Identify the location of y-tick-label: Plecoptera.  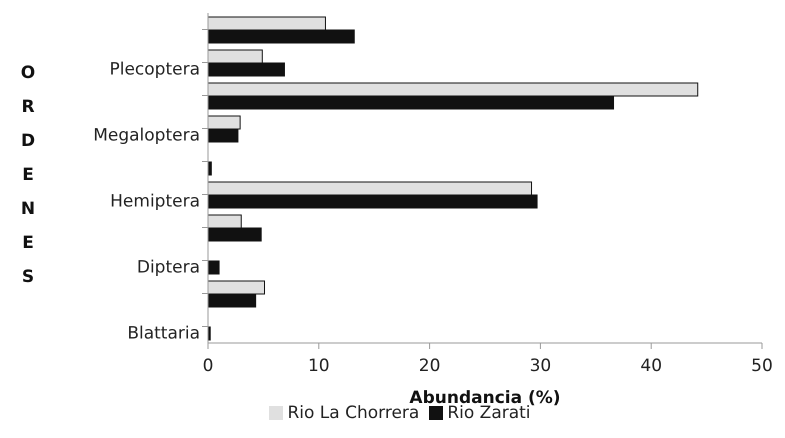
(154, 70).